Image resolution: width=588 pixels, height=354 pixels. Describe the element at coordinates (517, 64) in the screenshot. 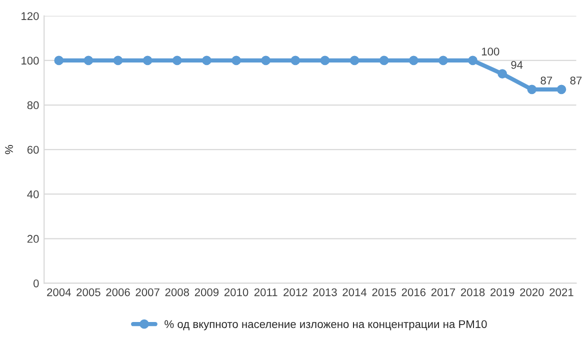

I see `data-label: 94` at that location.